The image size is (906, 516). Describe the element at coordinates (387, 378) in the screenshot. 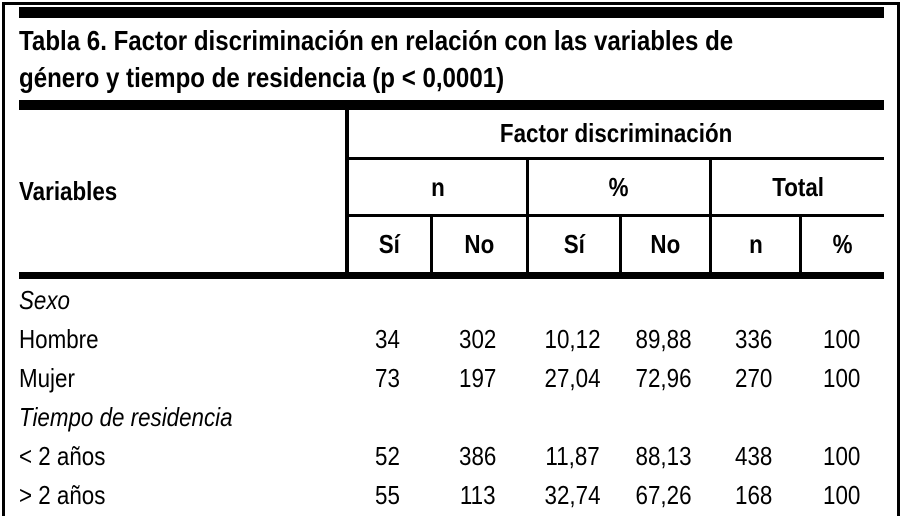

I see `table-cell: 73` at that location.